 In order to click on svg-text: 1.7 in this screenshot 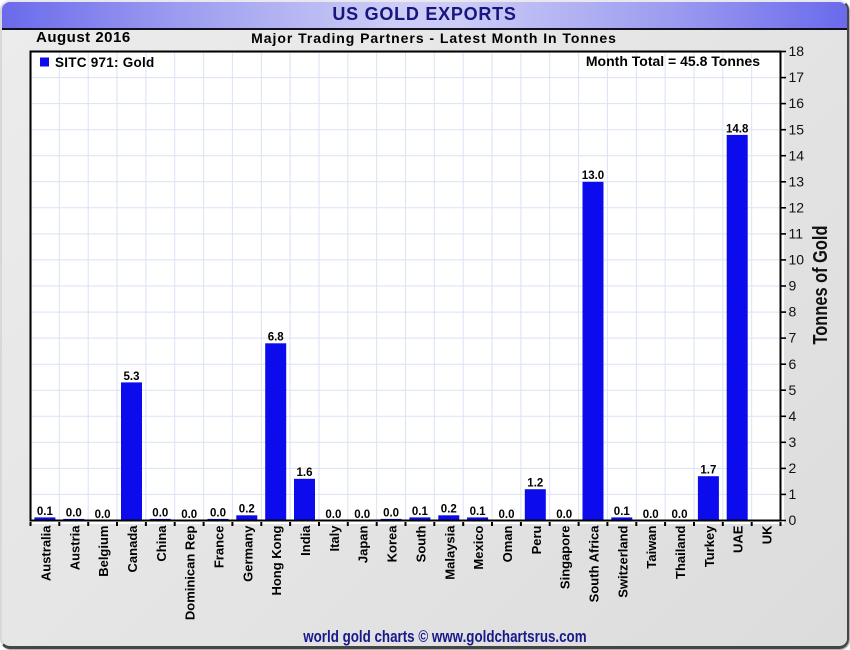, I will do `click(708, 471)`.